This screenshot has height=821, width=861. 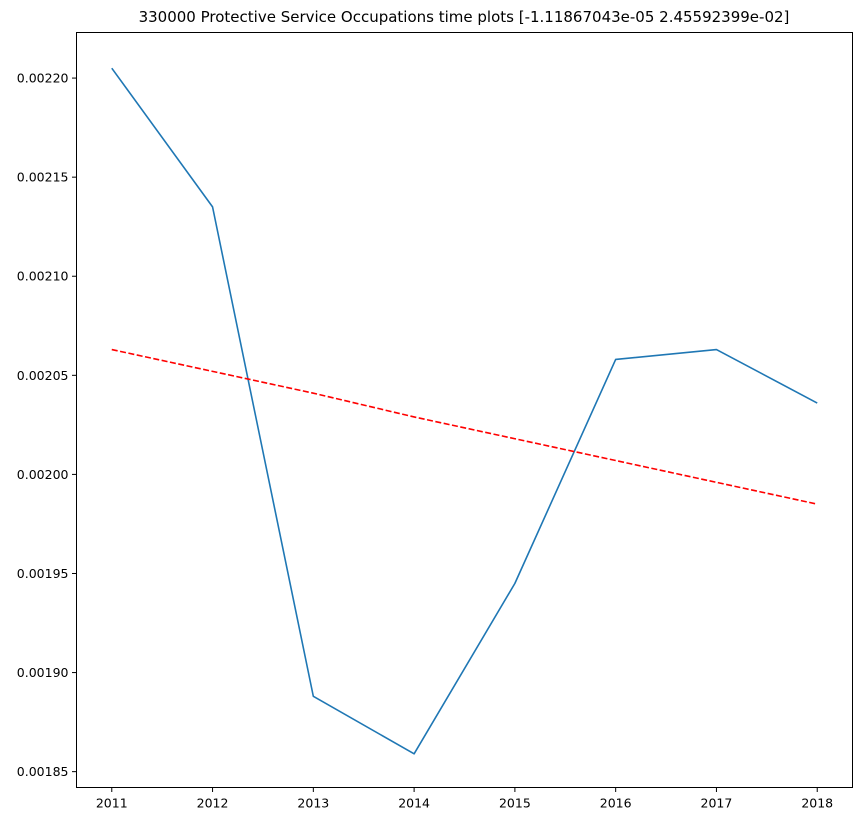 What do you see at coordinates (43, 276) in the screenshot?
I see `y-tick-label: 0.00210` at bounding box center [43, 276].